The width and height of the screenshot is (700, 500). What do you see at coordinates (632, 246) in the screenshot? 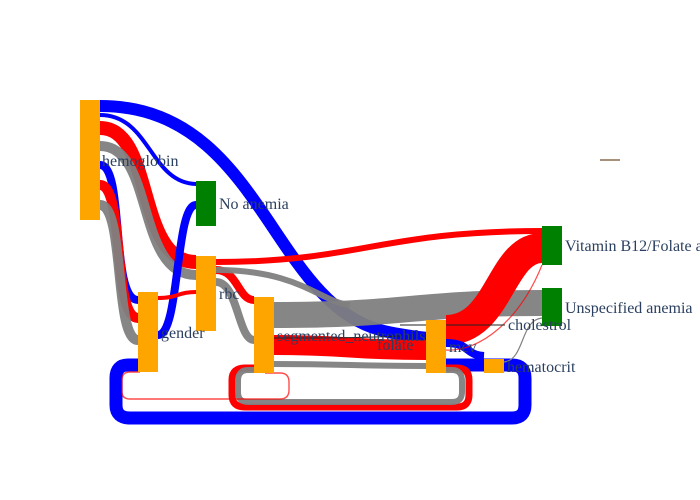
I see `label-vitamin-b12: Vitamin B12/Folate anemia` at bounding box center [632, 246].